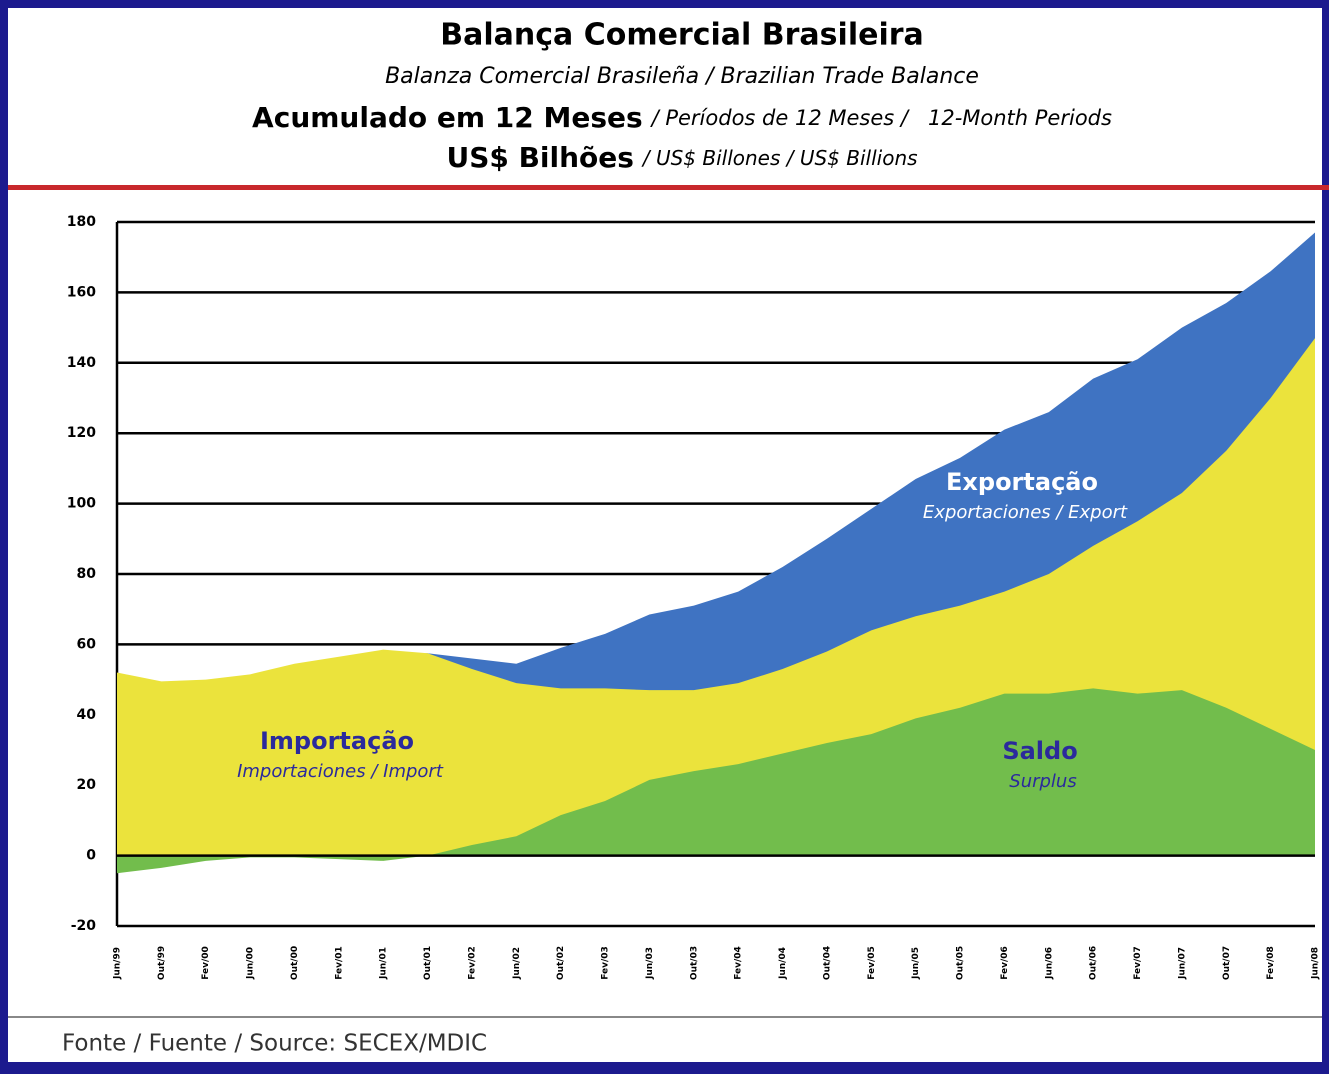 The image size is (1329, 1074). What do you see at coordinates (81, 433) in the screenshot?
I see `y-tick-label: 120` at bounding box center [81, 433].